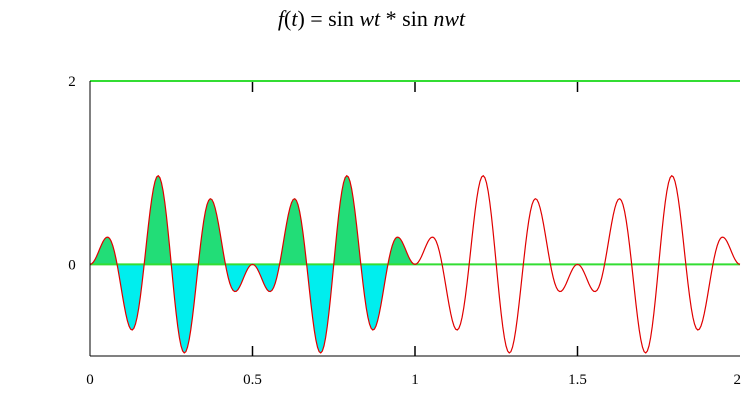 This screenshot has width=743, height=397. What do you see at coordinates (294, 18) in the screenshot?
I see `title-t: t` at bounding box center [294, 18].